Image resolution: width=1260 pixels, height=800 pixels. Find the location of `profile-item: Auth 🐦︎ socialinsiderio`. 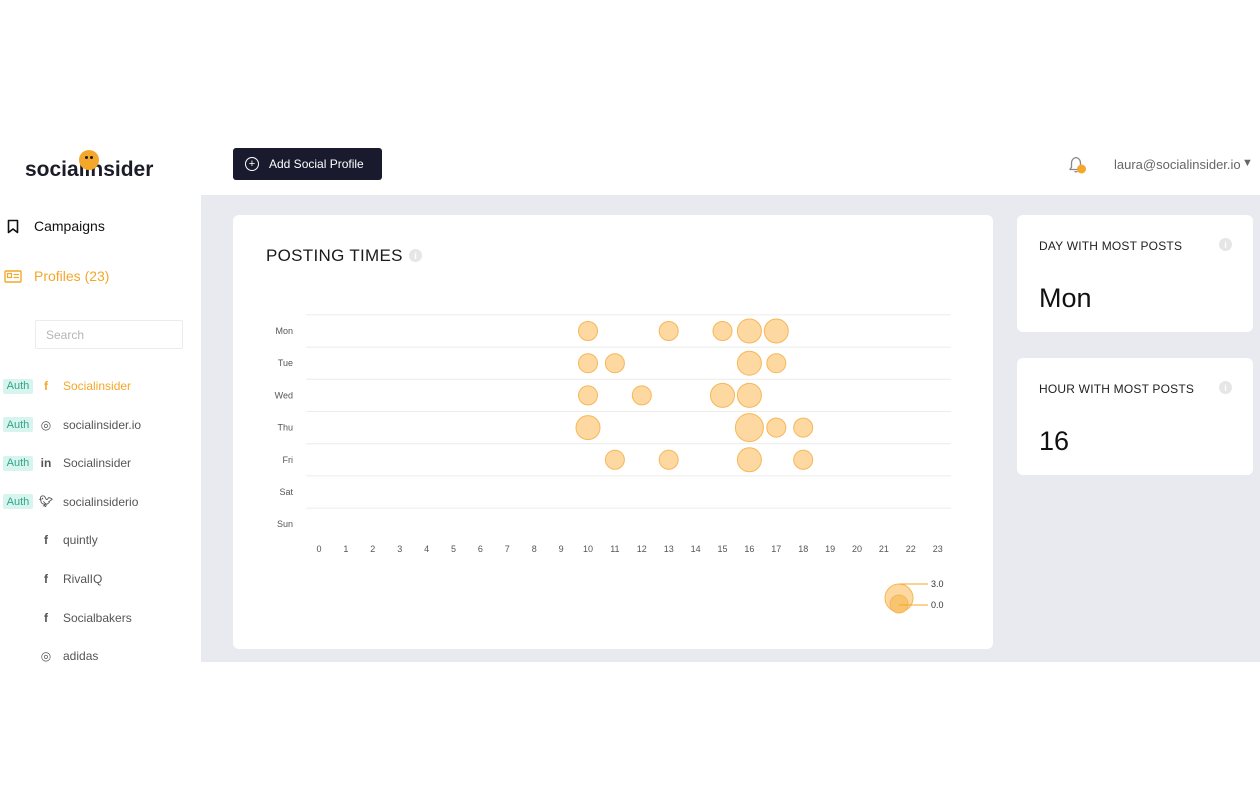

profile-item: Auth 🐦︎ socialinsiderio is located at coordinates (70, 502).